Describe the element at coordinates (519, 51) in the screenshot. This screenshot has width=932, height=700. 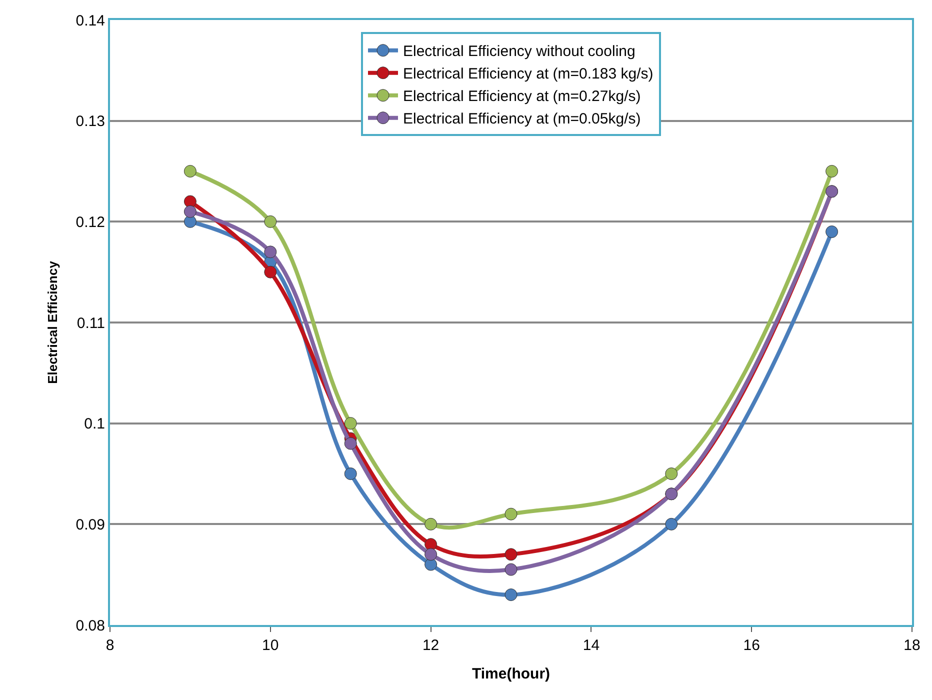
I see `legend-label: Electrical Efficiency without cooling` at that location.